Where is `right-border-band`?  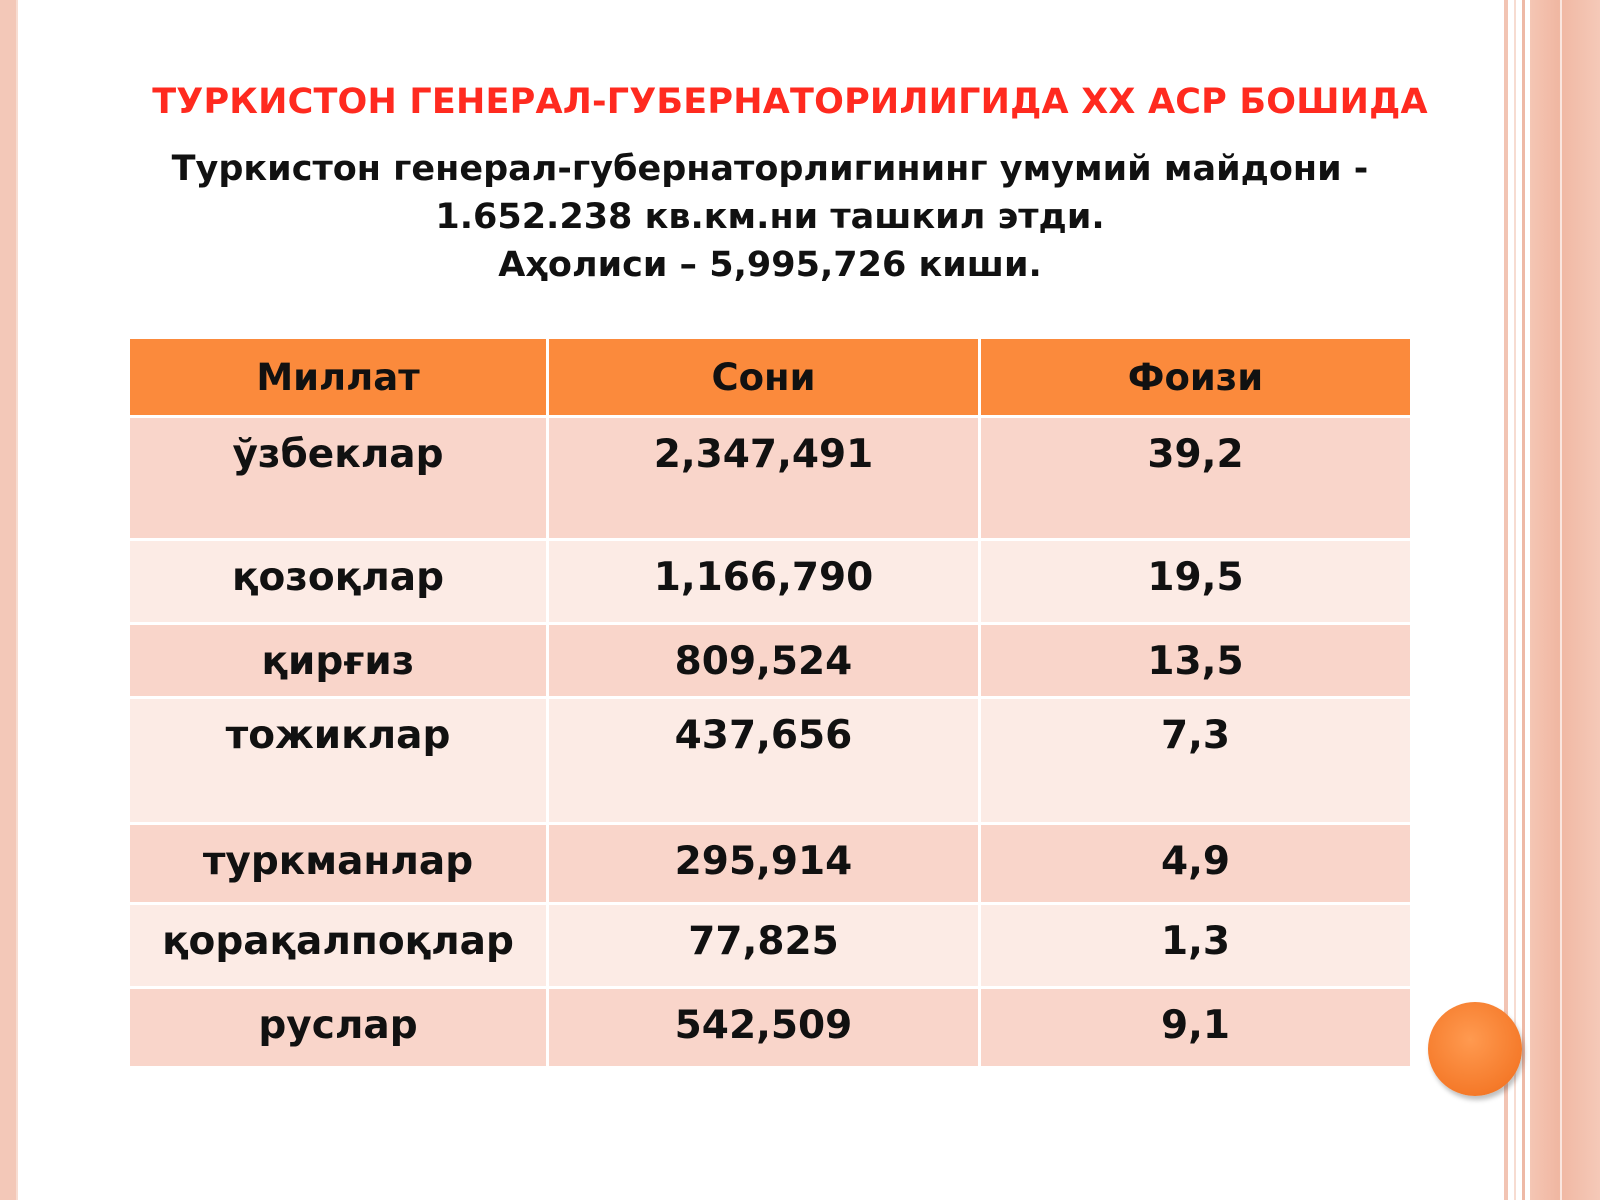
right-border-band is located at coordinates (1565, 600).